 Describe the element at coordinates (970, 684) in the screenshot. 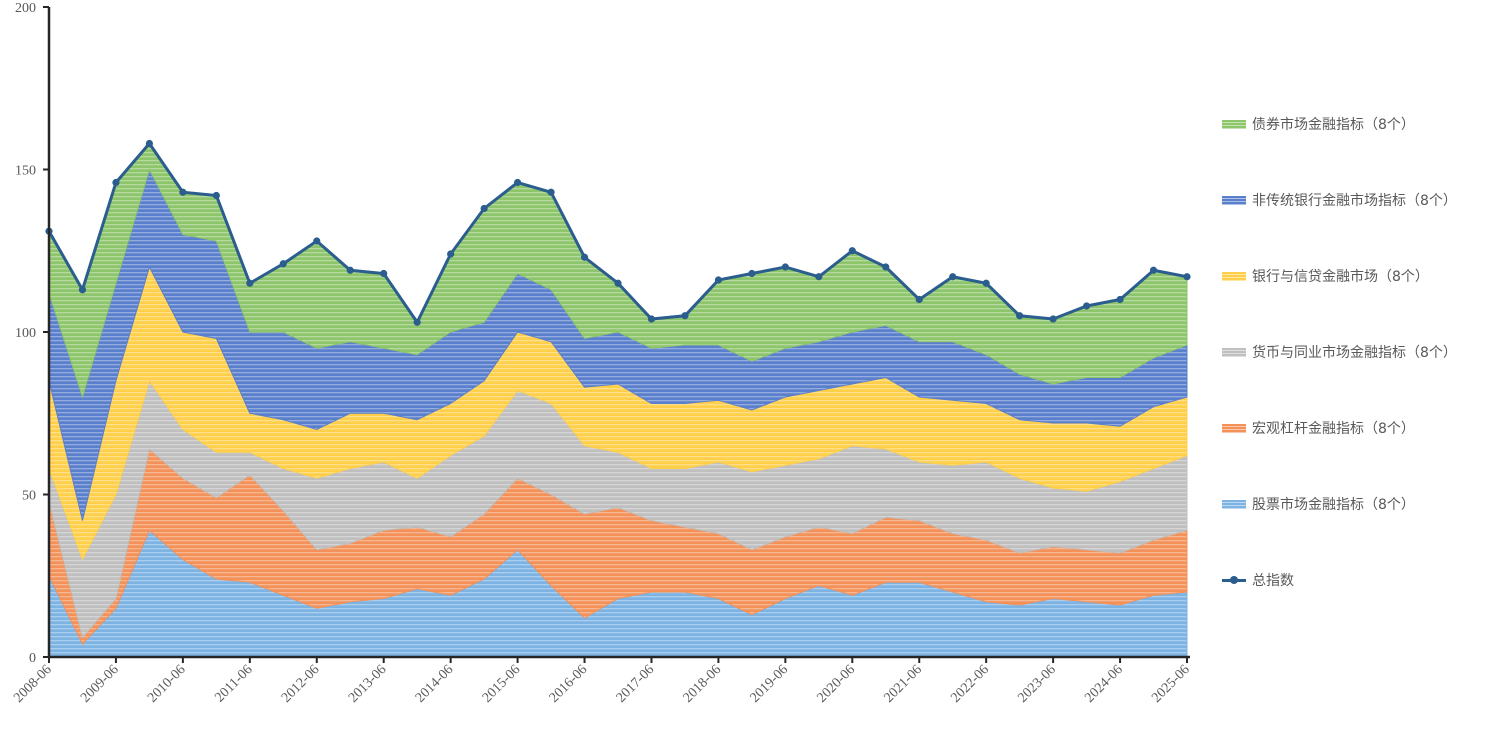

I see `x-tick-label: 2022-06` at that location.